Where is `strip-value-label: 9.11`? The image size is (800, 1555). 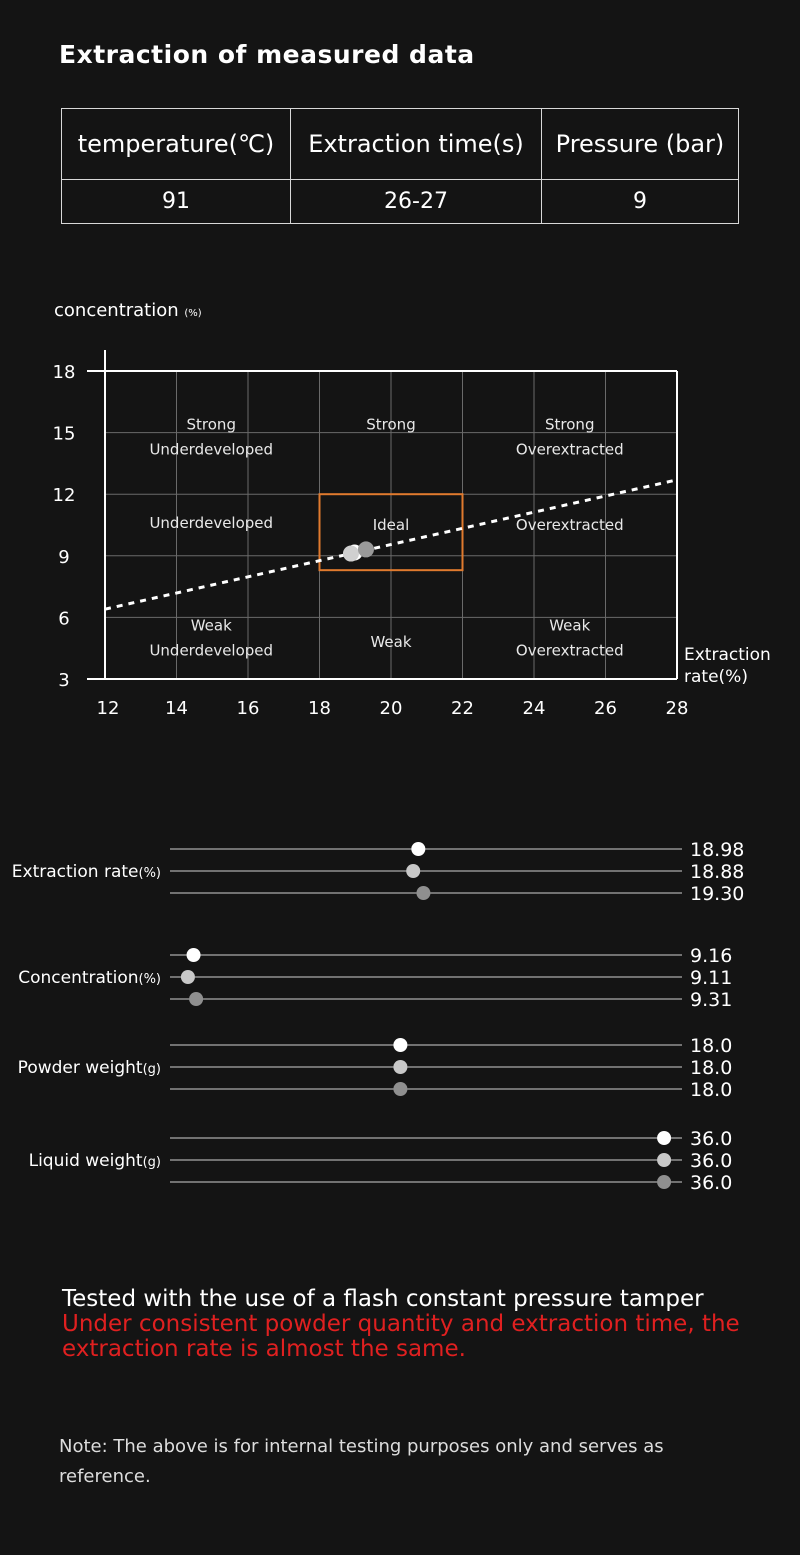
strip-value-label: 9.11 is located at coordinates (711, 978).